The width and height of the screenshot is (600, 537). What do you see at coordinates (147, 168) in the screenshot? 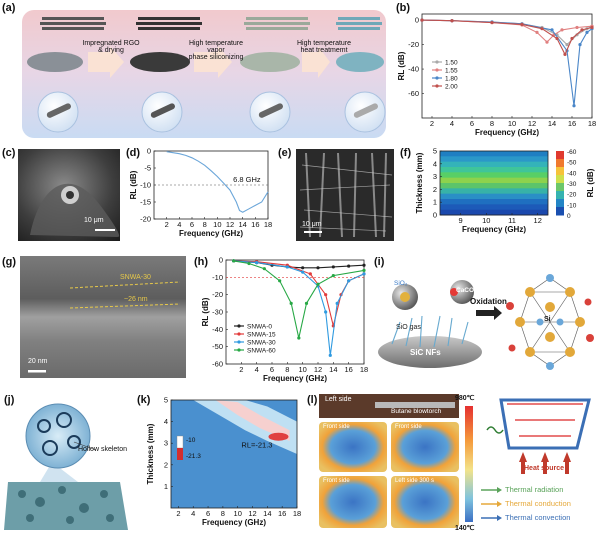
I see `chart-d-y-tick-label: -5` at bounding box center [147, 168].